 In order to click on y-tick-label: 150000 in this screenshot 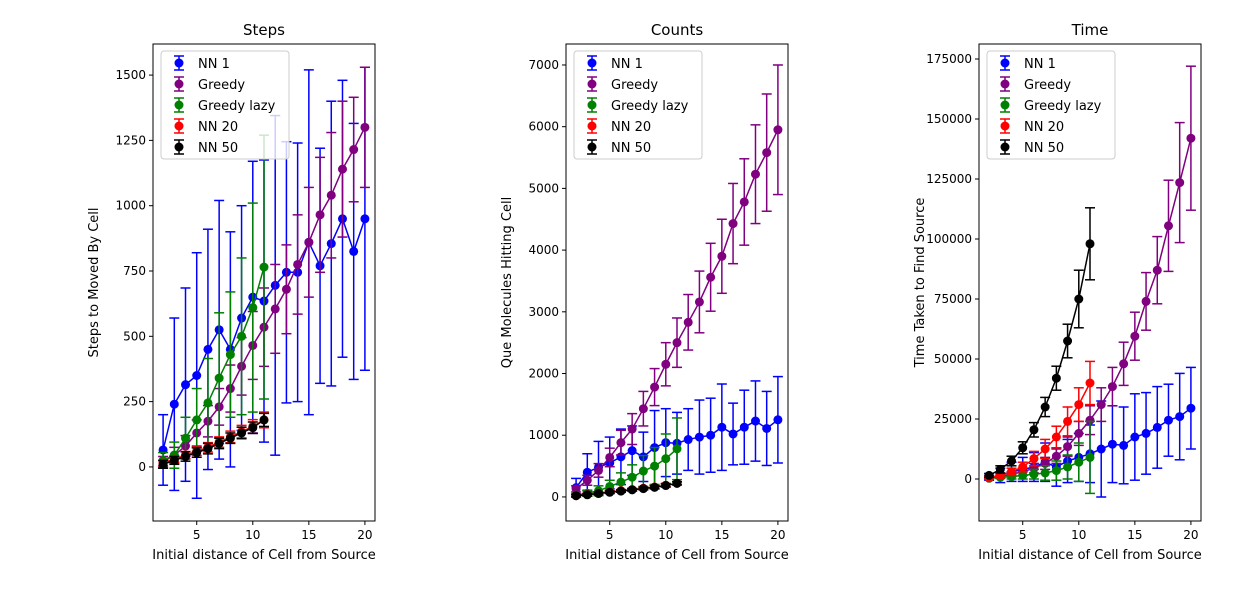, I will do `click(949, 119)`.